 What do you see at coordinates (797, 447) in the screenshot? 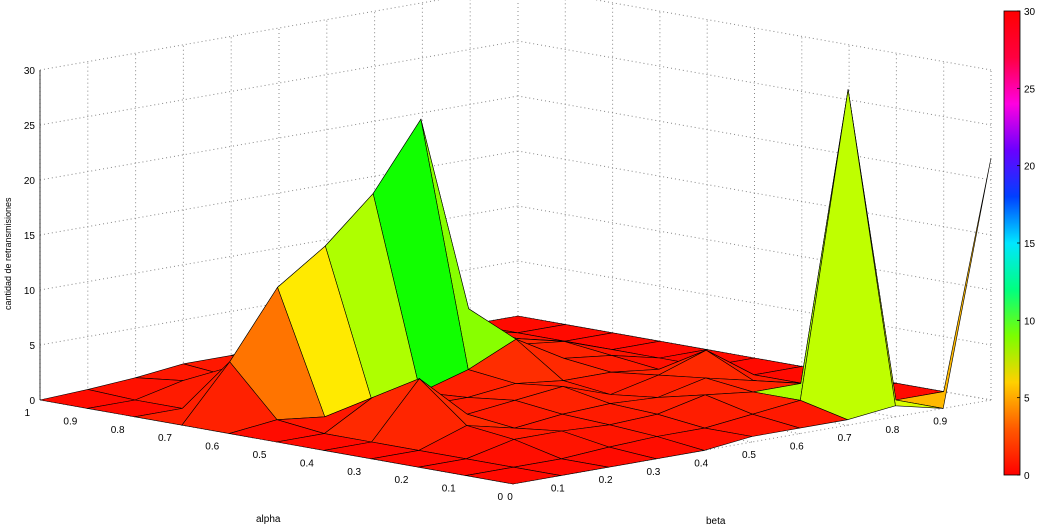
I see `beta-tick-label: 0.6` at bounding box center [797, 447].